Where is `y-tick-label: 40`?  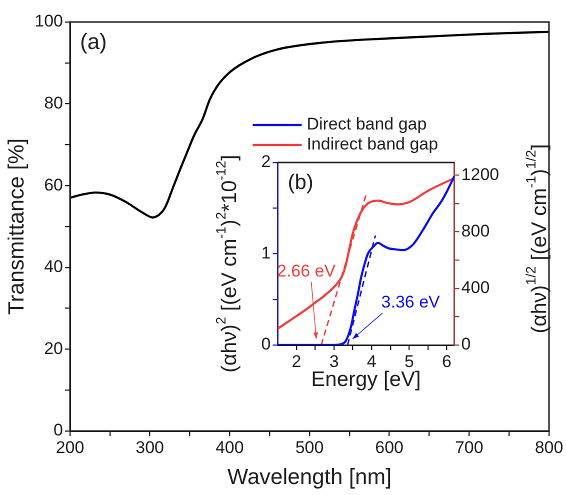
y-tick-label: 40 is located at coordinates (53, 266).